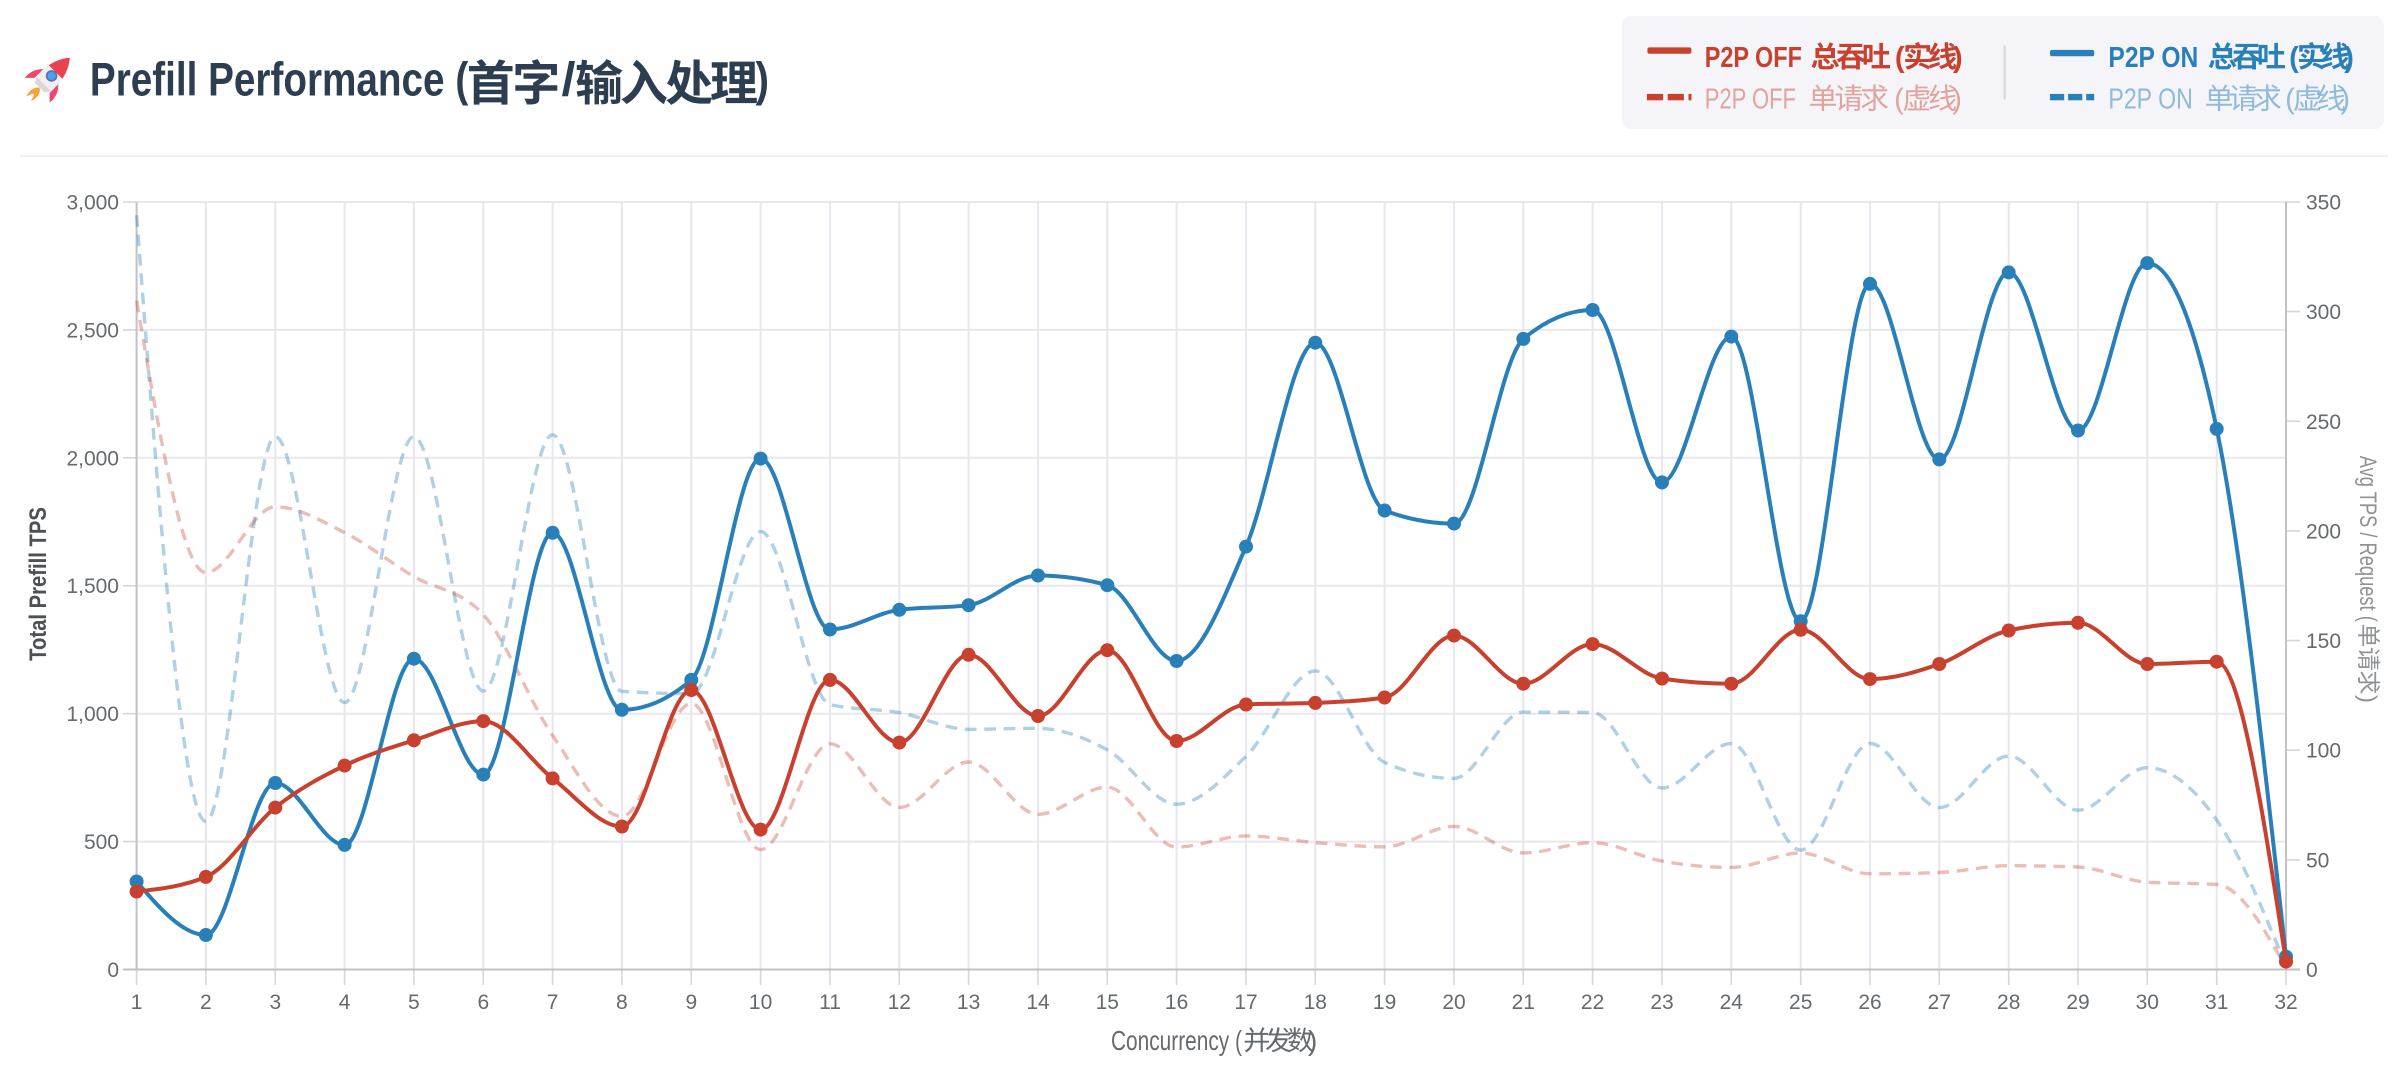  Describe the element at coordinates (279, 78) in the screenshot. I see `svg-text: Prefill Performance (` at that location.